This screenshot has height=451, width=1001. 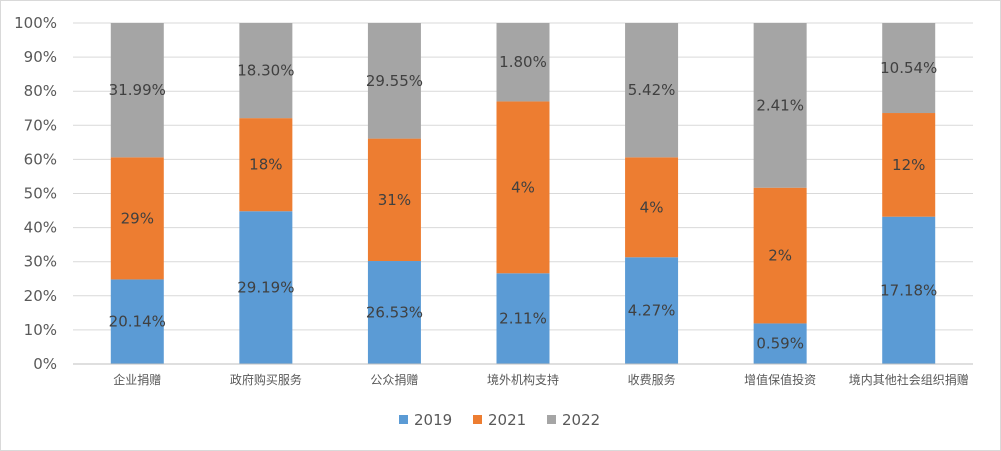 I want to click on data-label-2022: 31.99%, so click(x=137, y=90).